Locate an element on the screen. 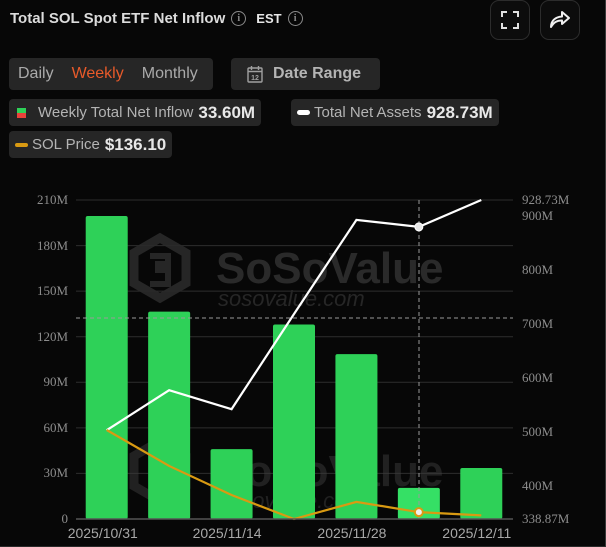  inflow-swatch-icon is located at coordinates (21, 112).